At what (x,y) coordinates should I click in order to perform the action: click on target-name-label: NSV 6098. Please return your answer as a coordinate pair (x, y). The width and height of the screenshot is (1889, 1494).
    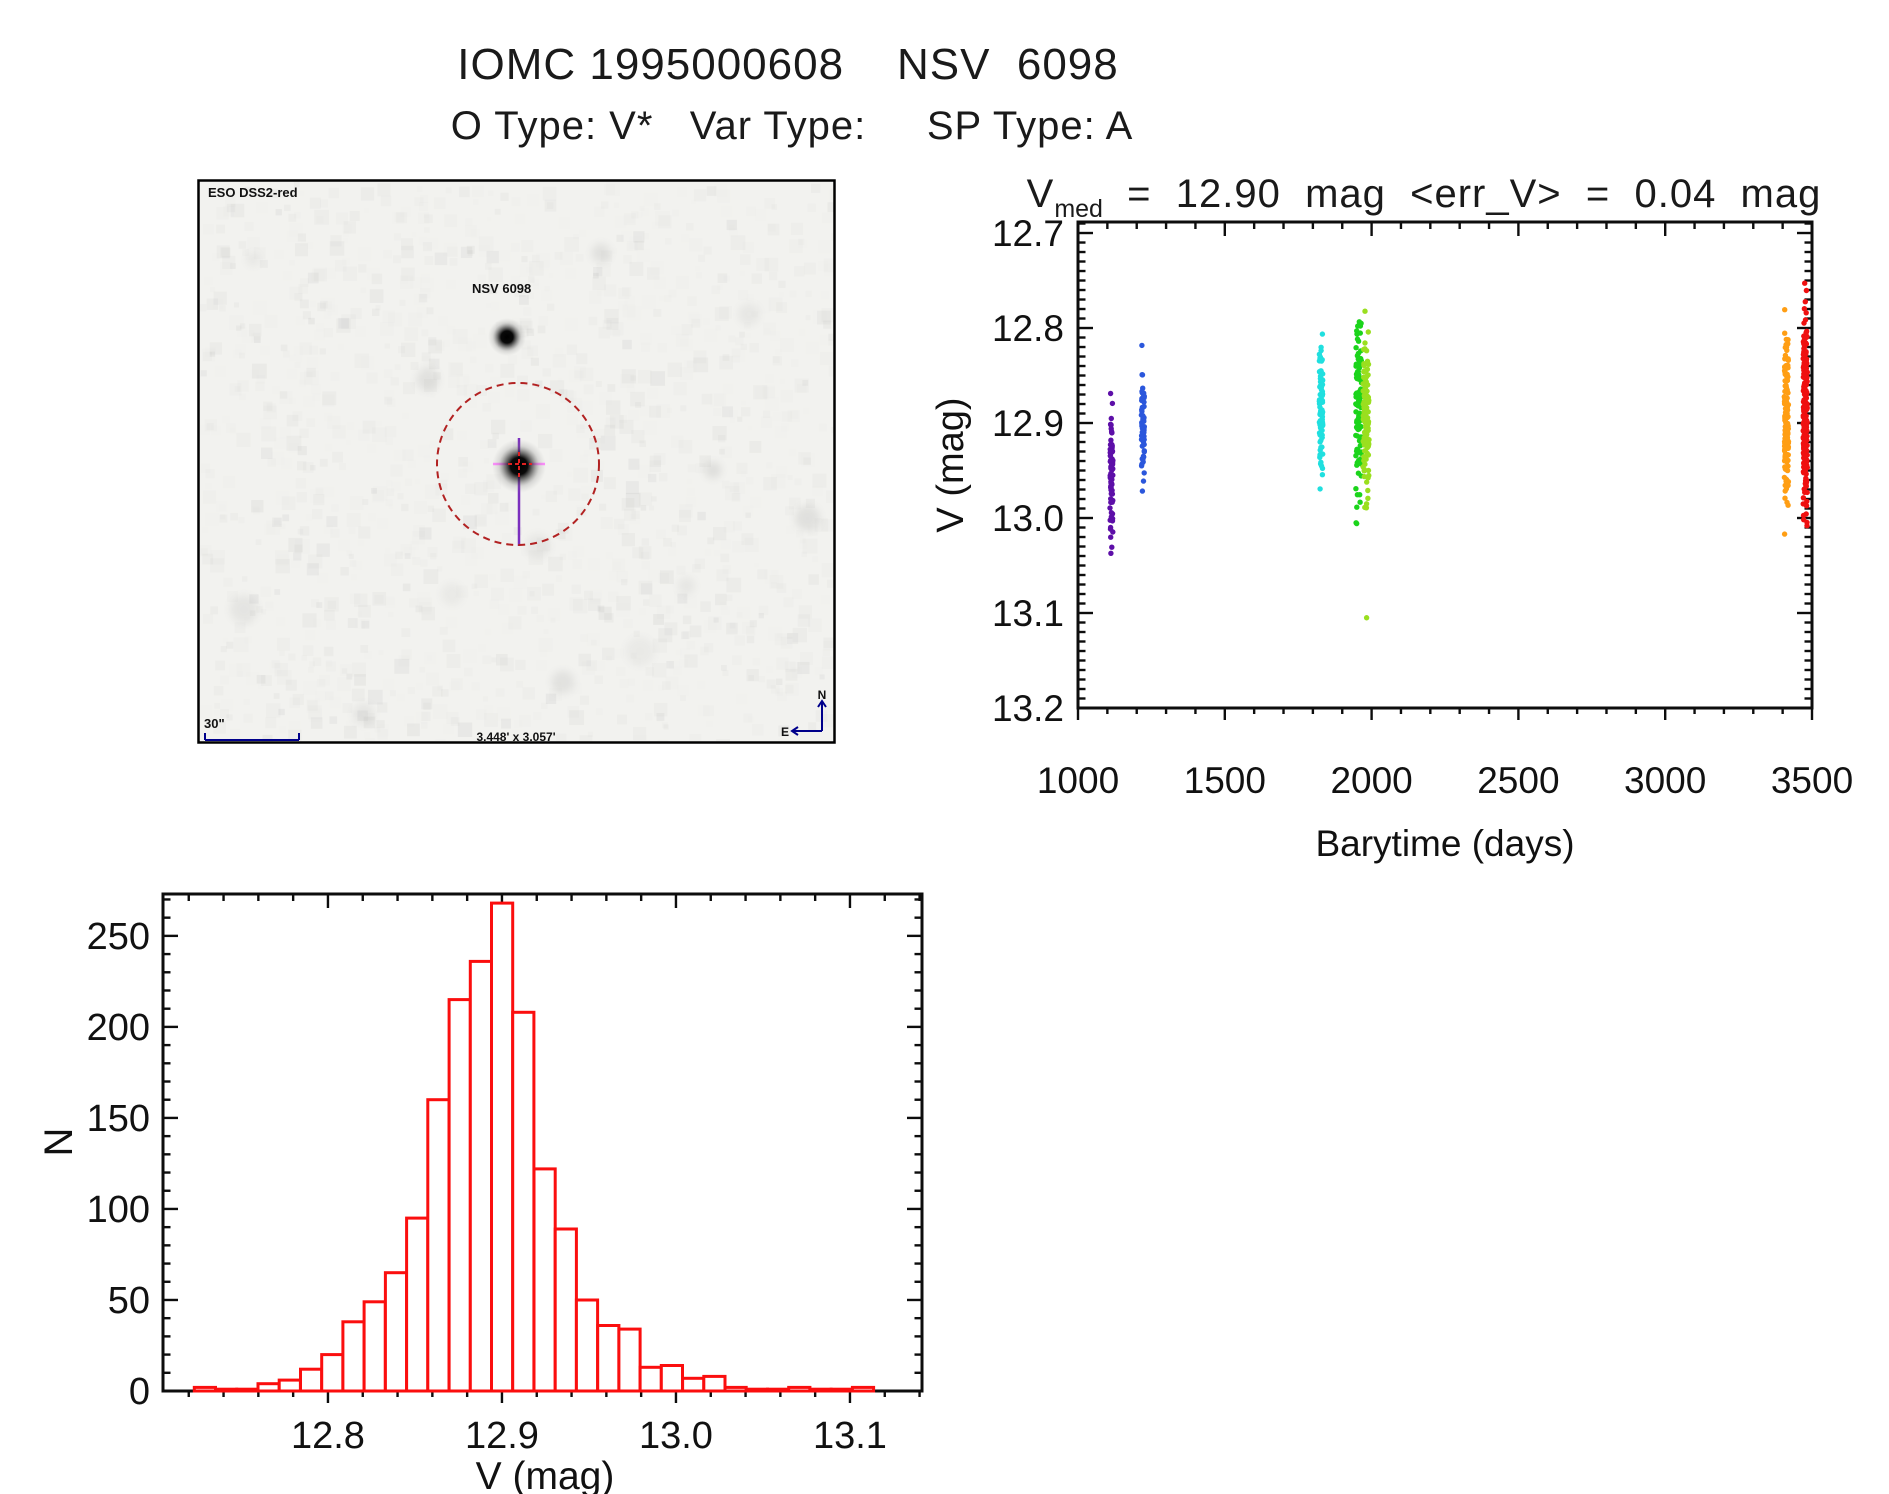
    Looking at the image, I should click on (501, 288).